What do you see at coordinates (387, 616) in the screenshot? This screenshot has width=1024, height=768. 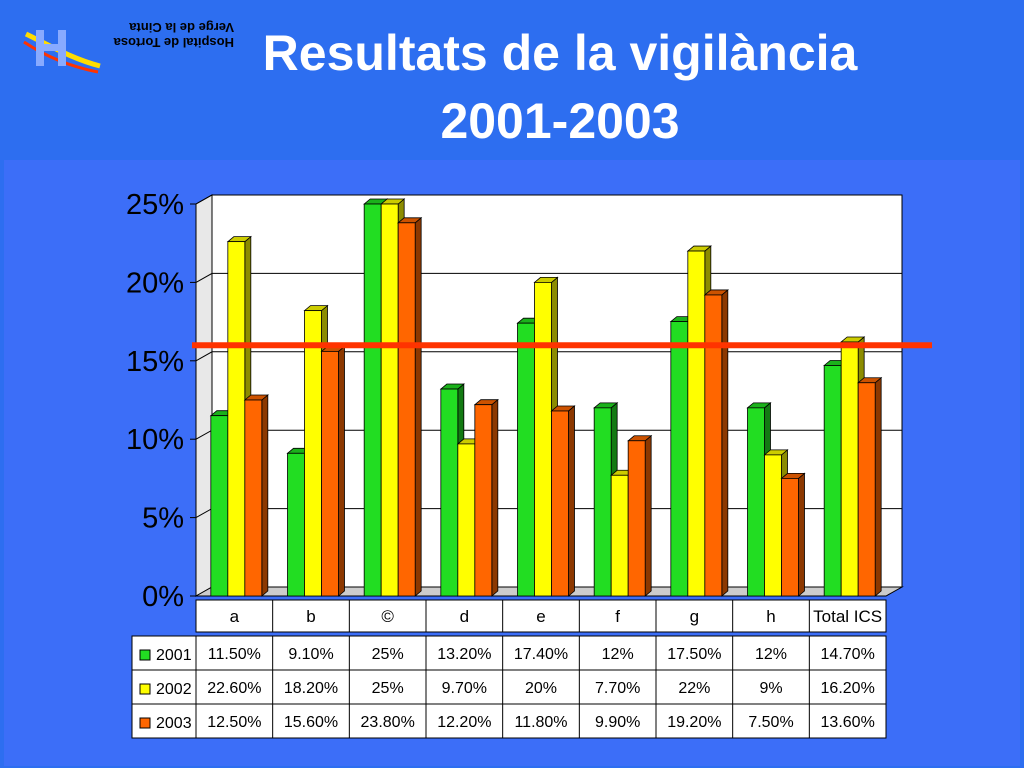 I see `x-tick-label: ©` at bounding box center [387, 616].